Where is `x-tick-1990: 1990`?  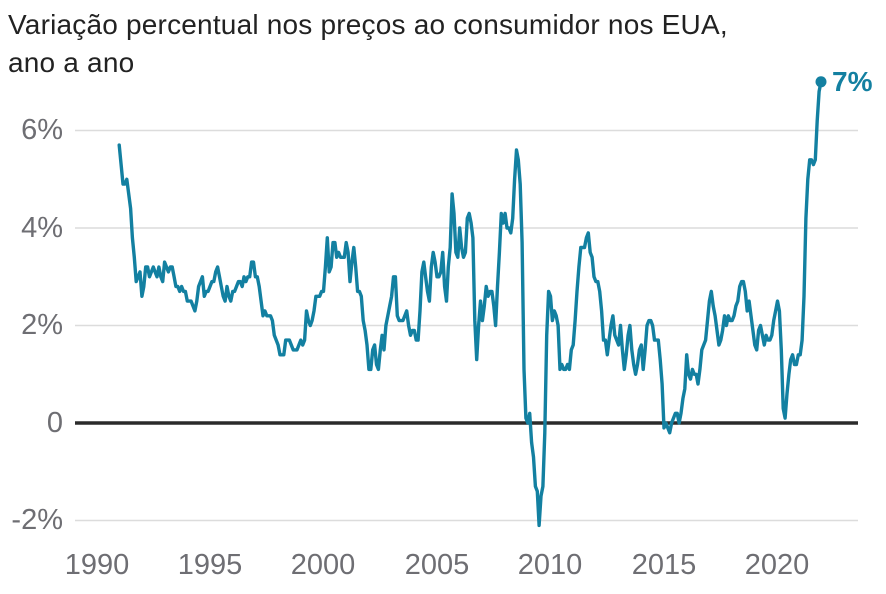 x-tick-1990: 1990 is located at coordinates (97, 565).